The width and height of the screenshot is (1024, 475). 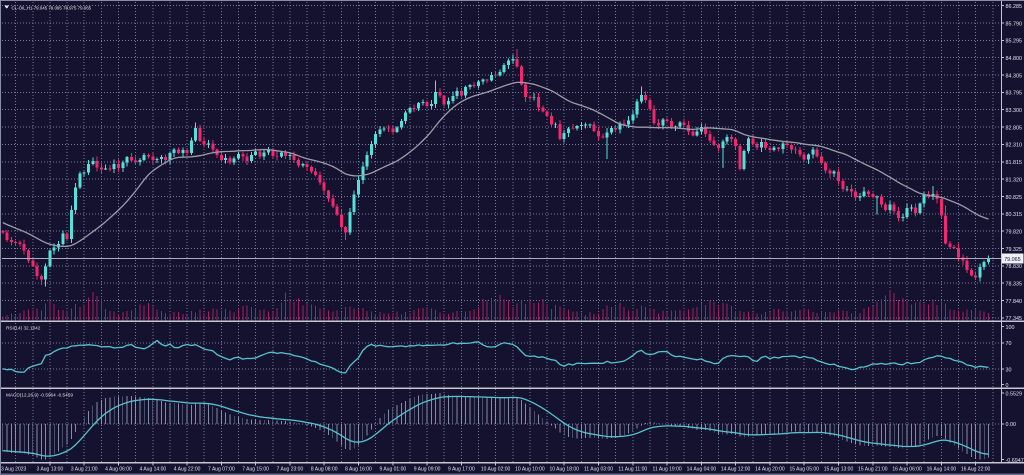 I want to click on svg-text: 79.065, so click(x=1012, y=260).